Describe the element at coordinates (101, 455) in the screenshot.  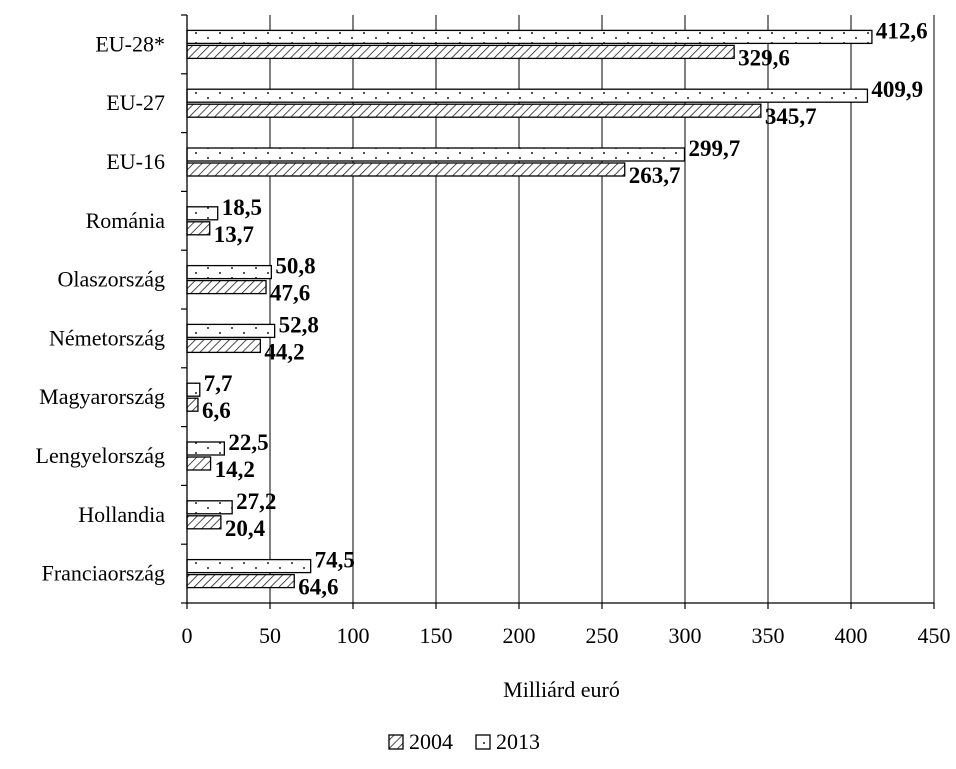
I see `category-label: Lengyelország` at that location.